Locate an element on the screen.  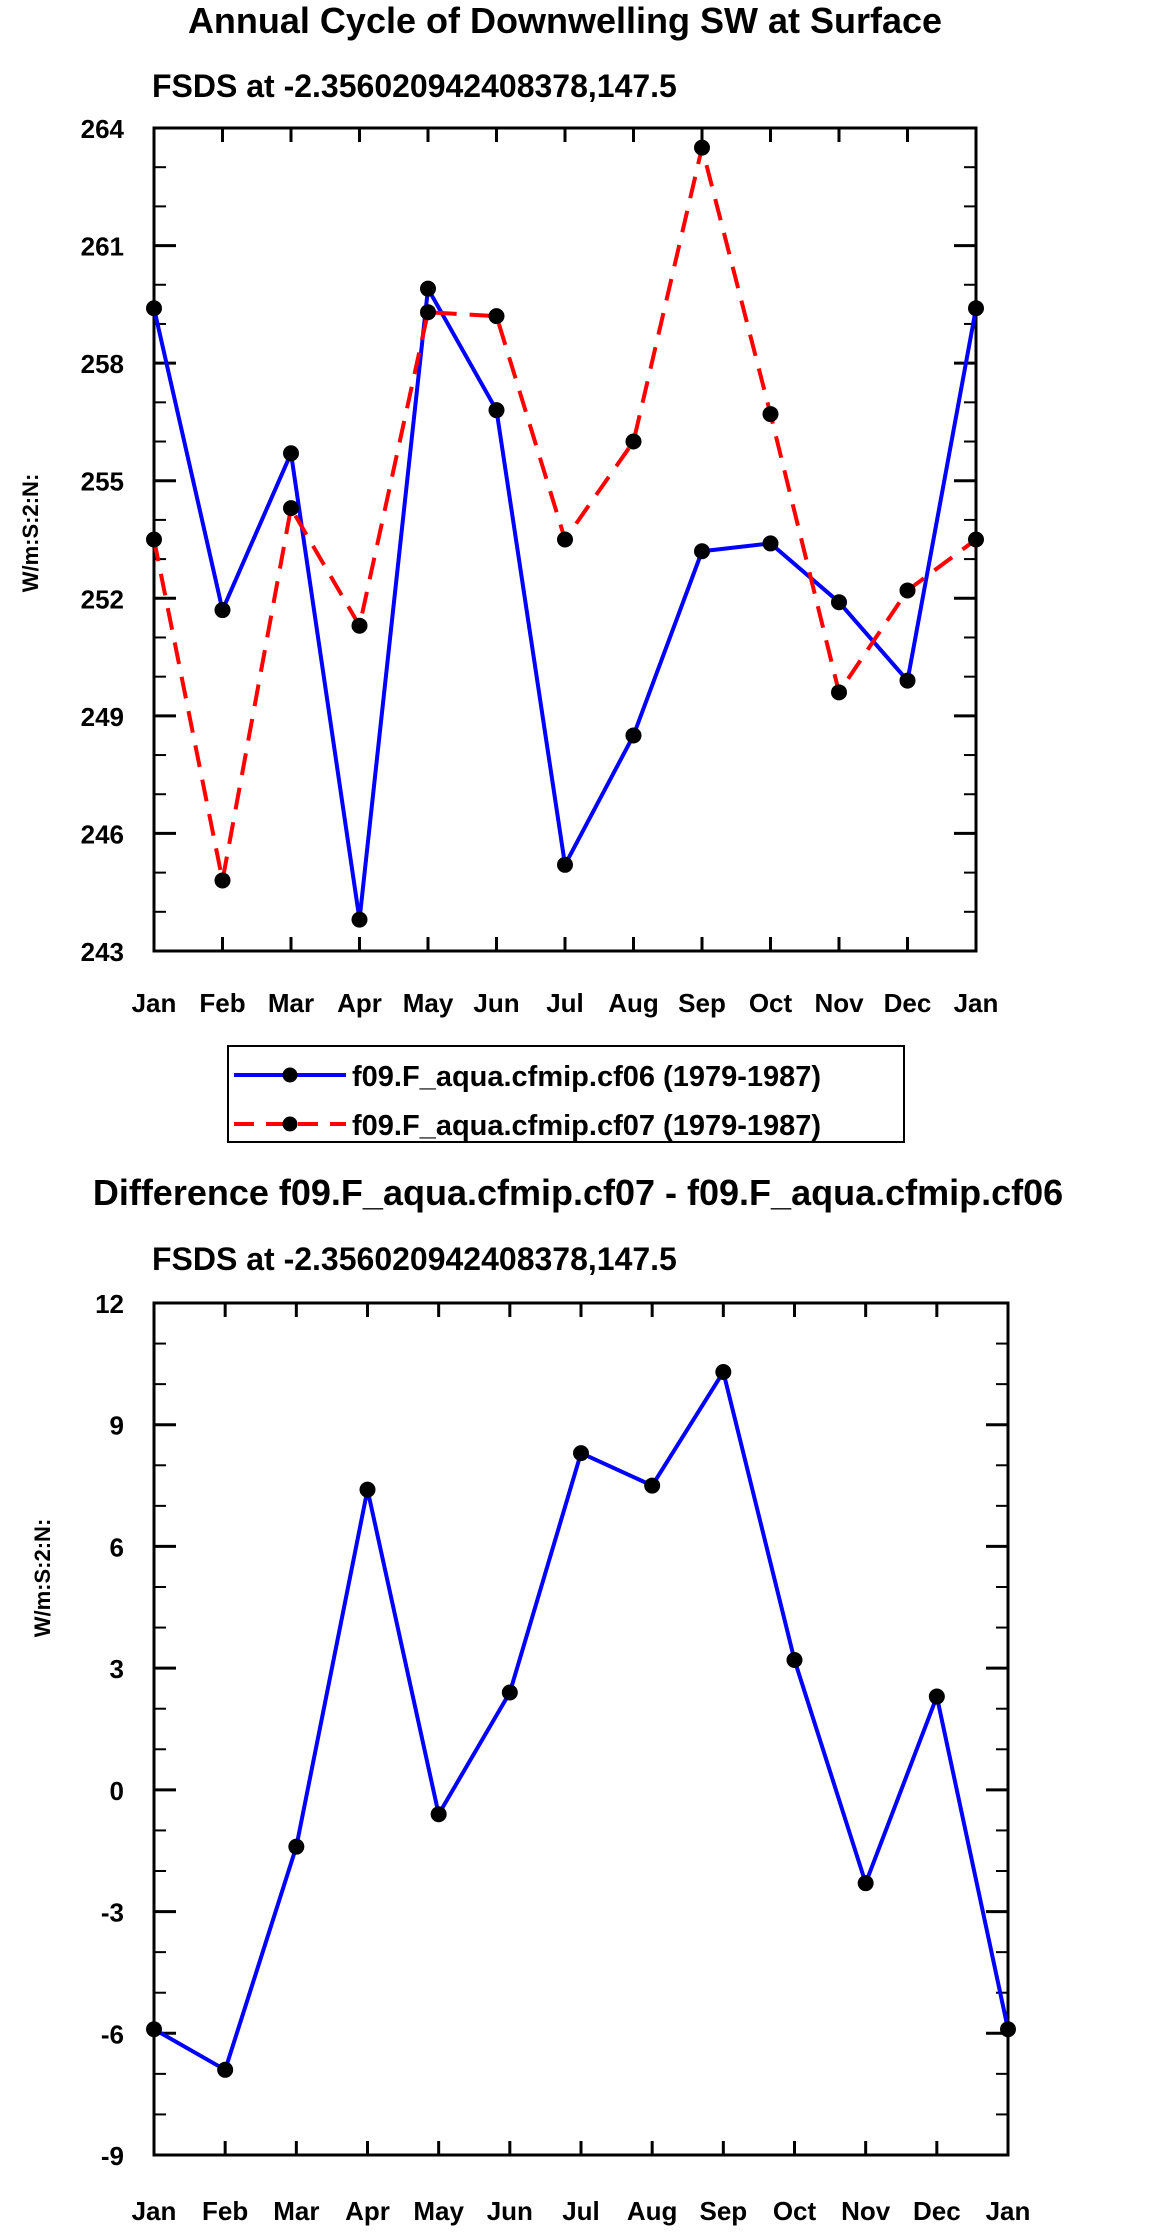
panel1-y-tick-label: 264 is located at coordinates (103, 129).